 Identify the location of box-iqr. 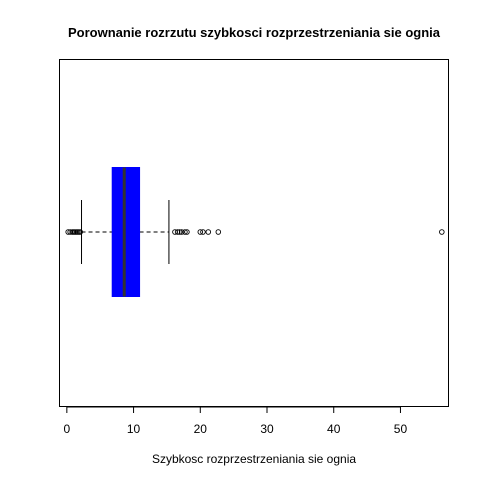
(125, 232).